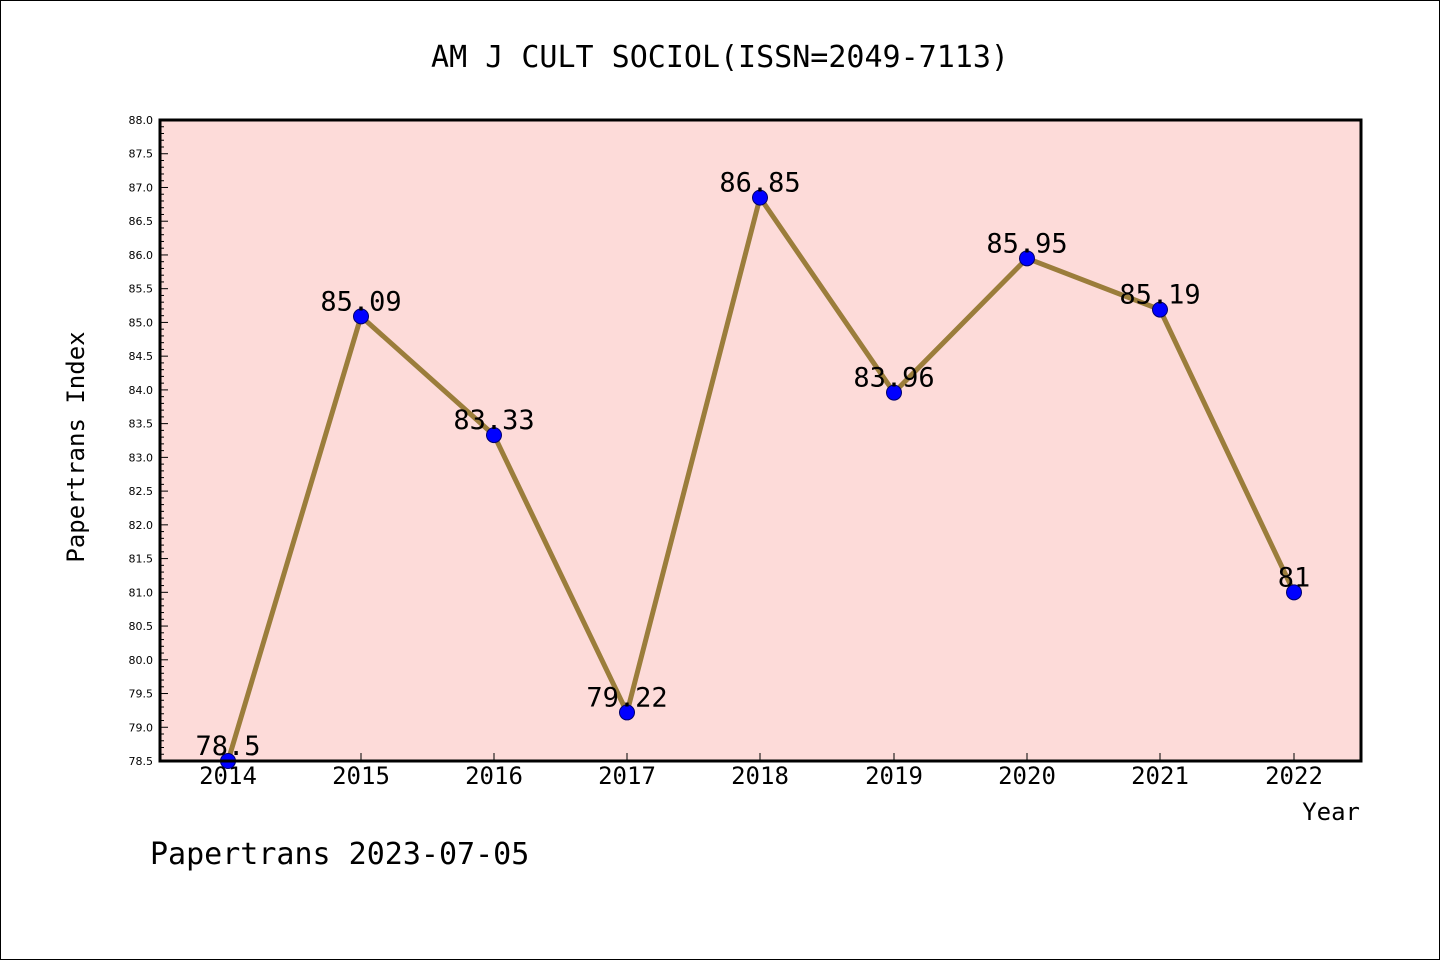 This screenshot has height=960, width=1440. What do you see at coordinates (141, 559) in the screenshot?
I see `y-tick-label: 81.5` at bounding box center [141, 559].